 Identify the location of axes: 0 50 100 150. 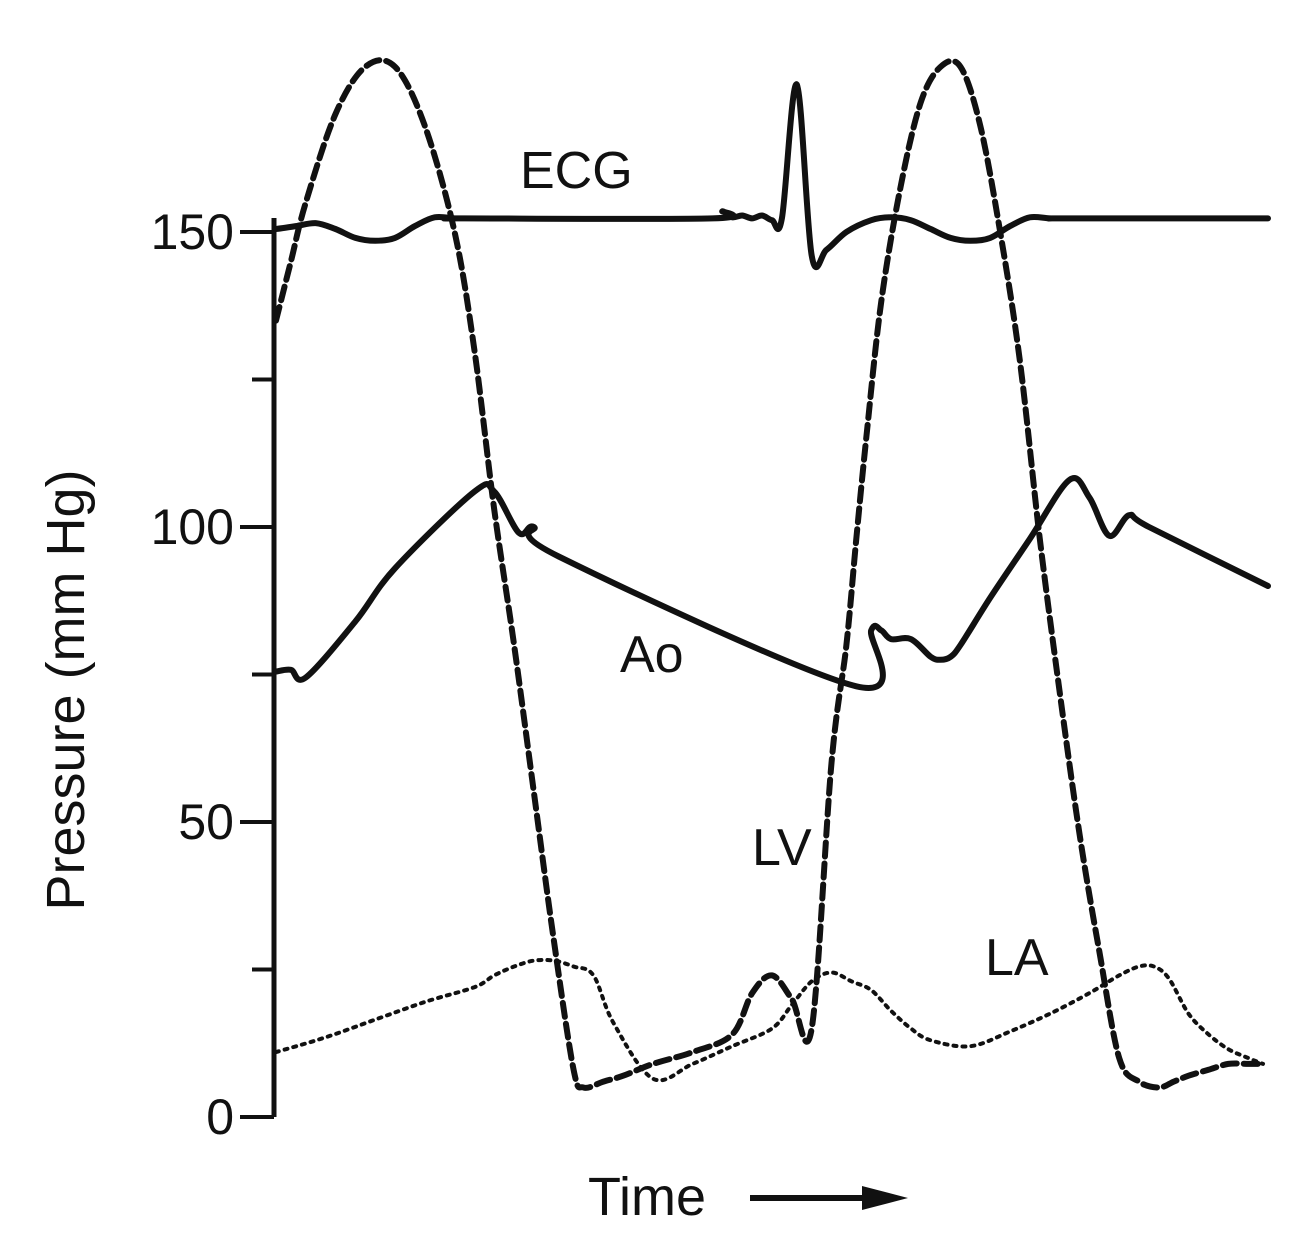
(214, 674).